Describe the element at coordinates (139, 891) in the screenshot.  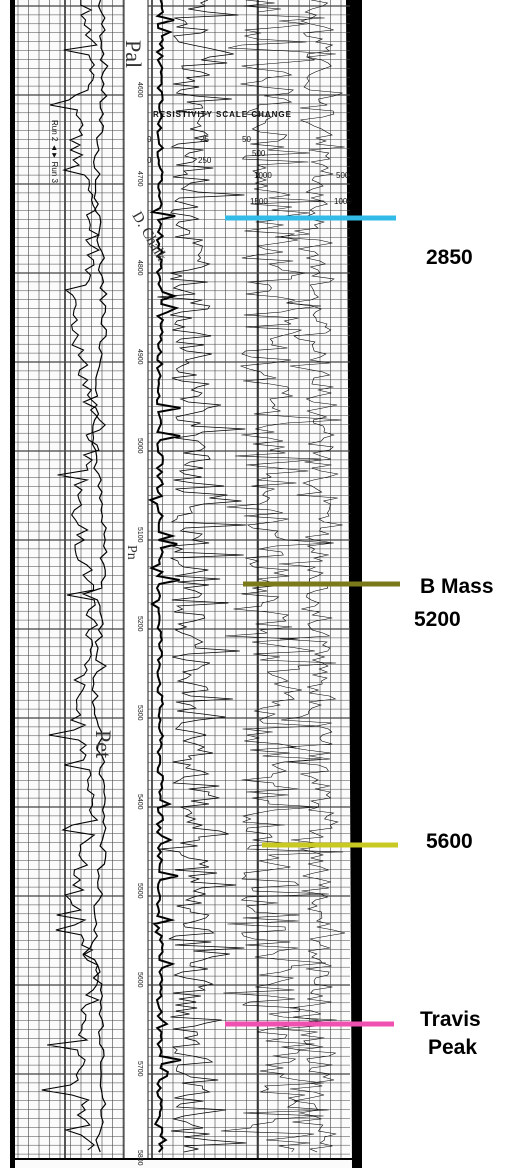
I see `depth-tick-label: 5500` at that location.